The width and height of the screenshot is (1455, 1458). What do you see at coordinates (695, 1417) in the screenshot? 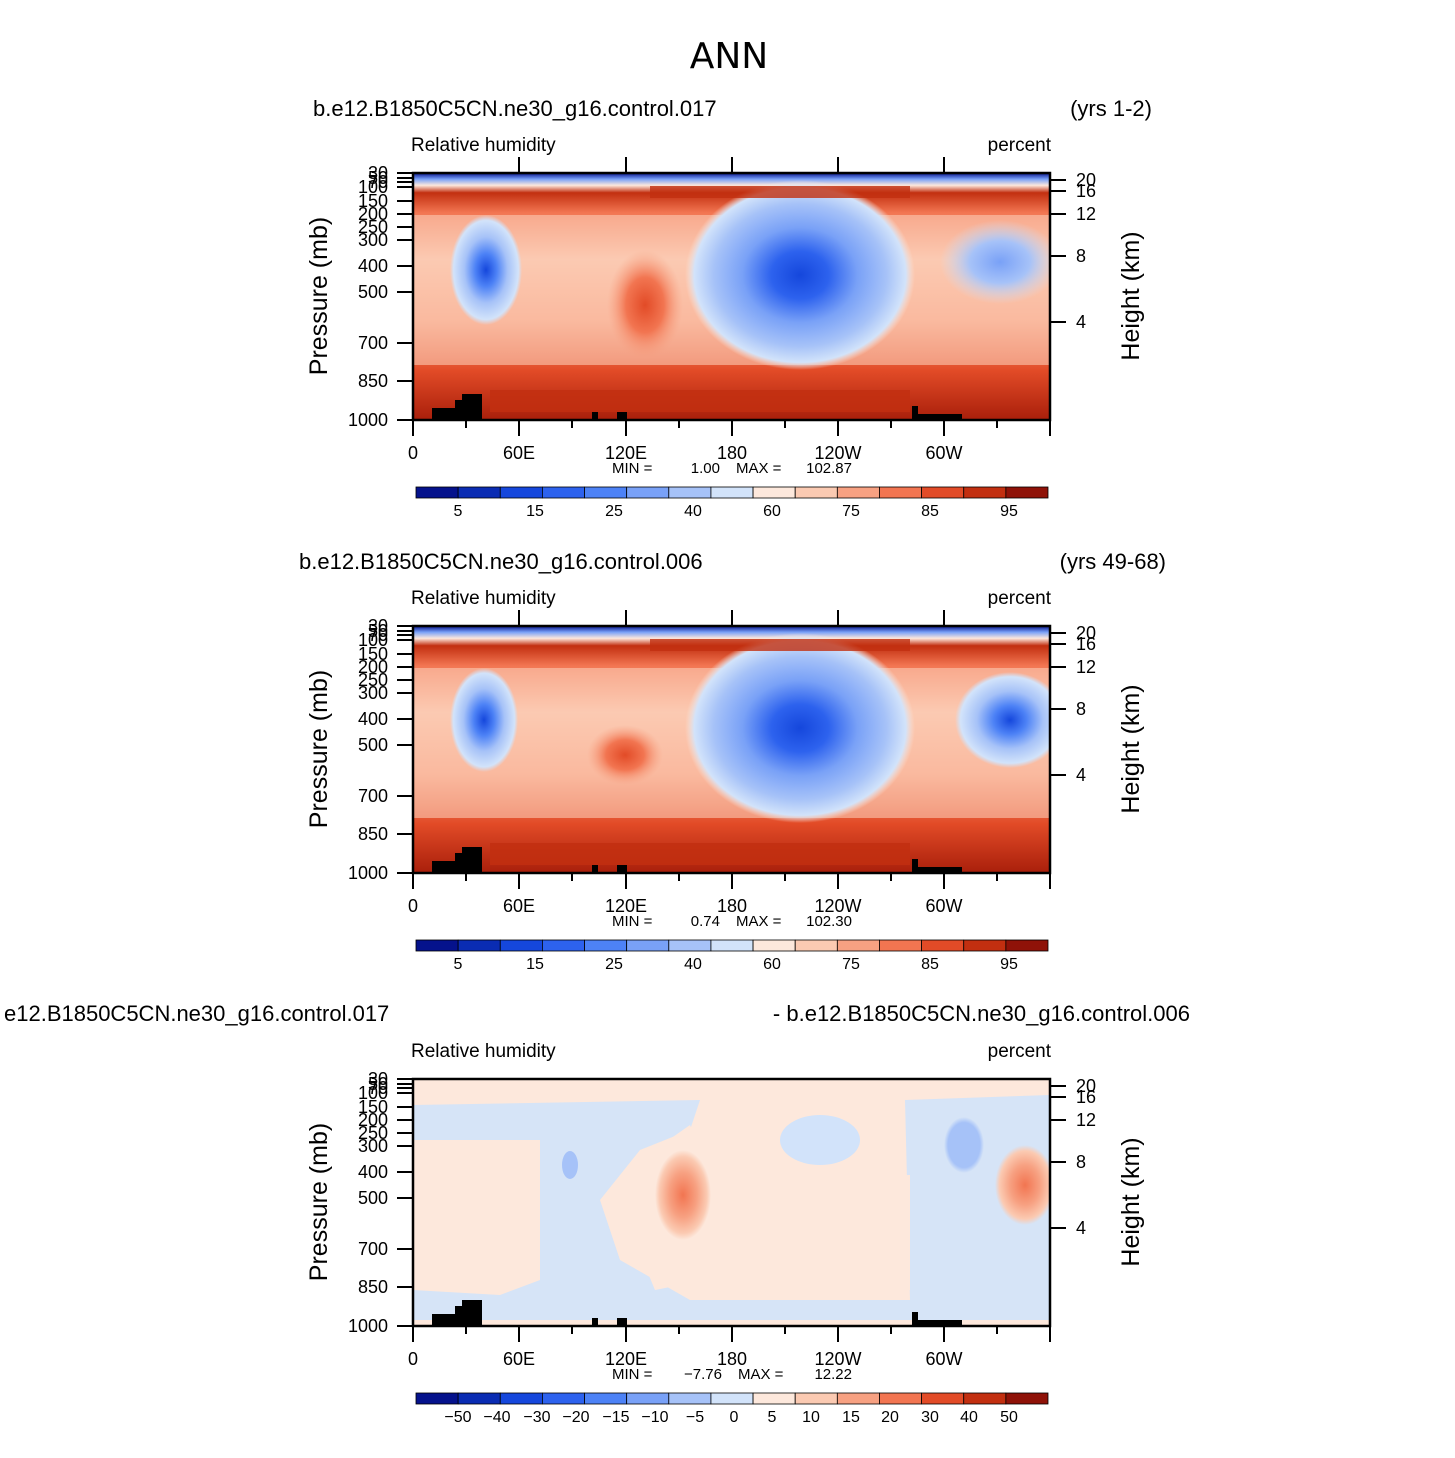
I see `p3-cb-label-6: −5` at bounding box center [695, 1417].